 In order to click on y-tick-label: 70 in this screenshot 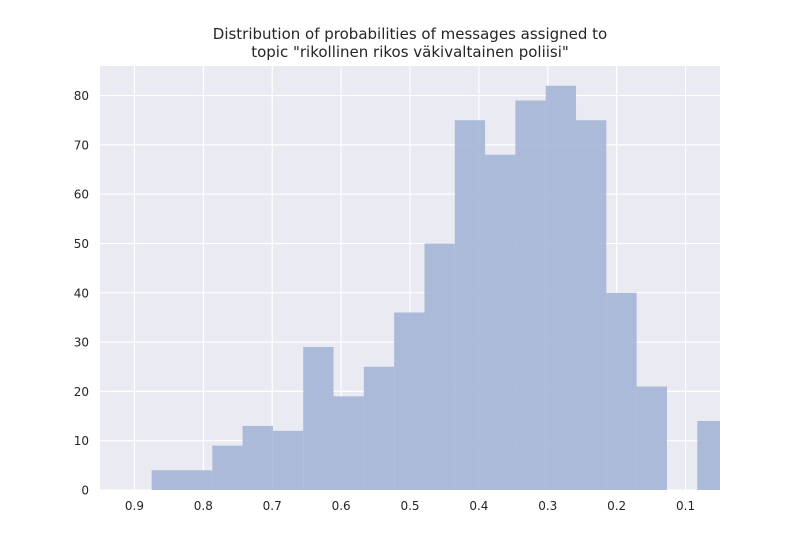, I will do `click(81, 145)`.